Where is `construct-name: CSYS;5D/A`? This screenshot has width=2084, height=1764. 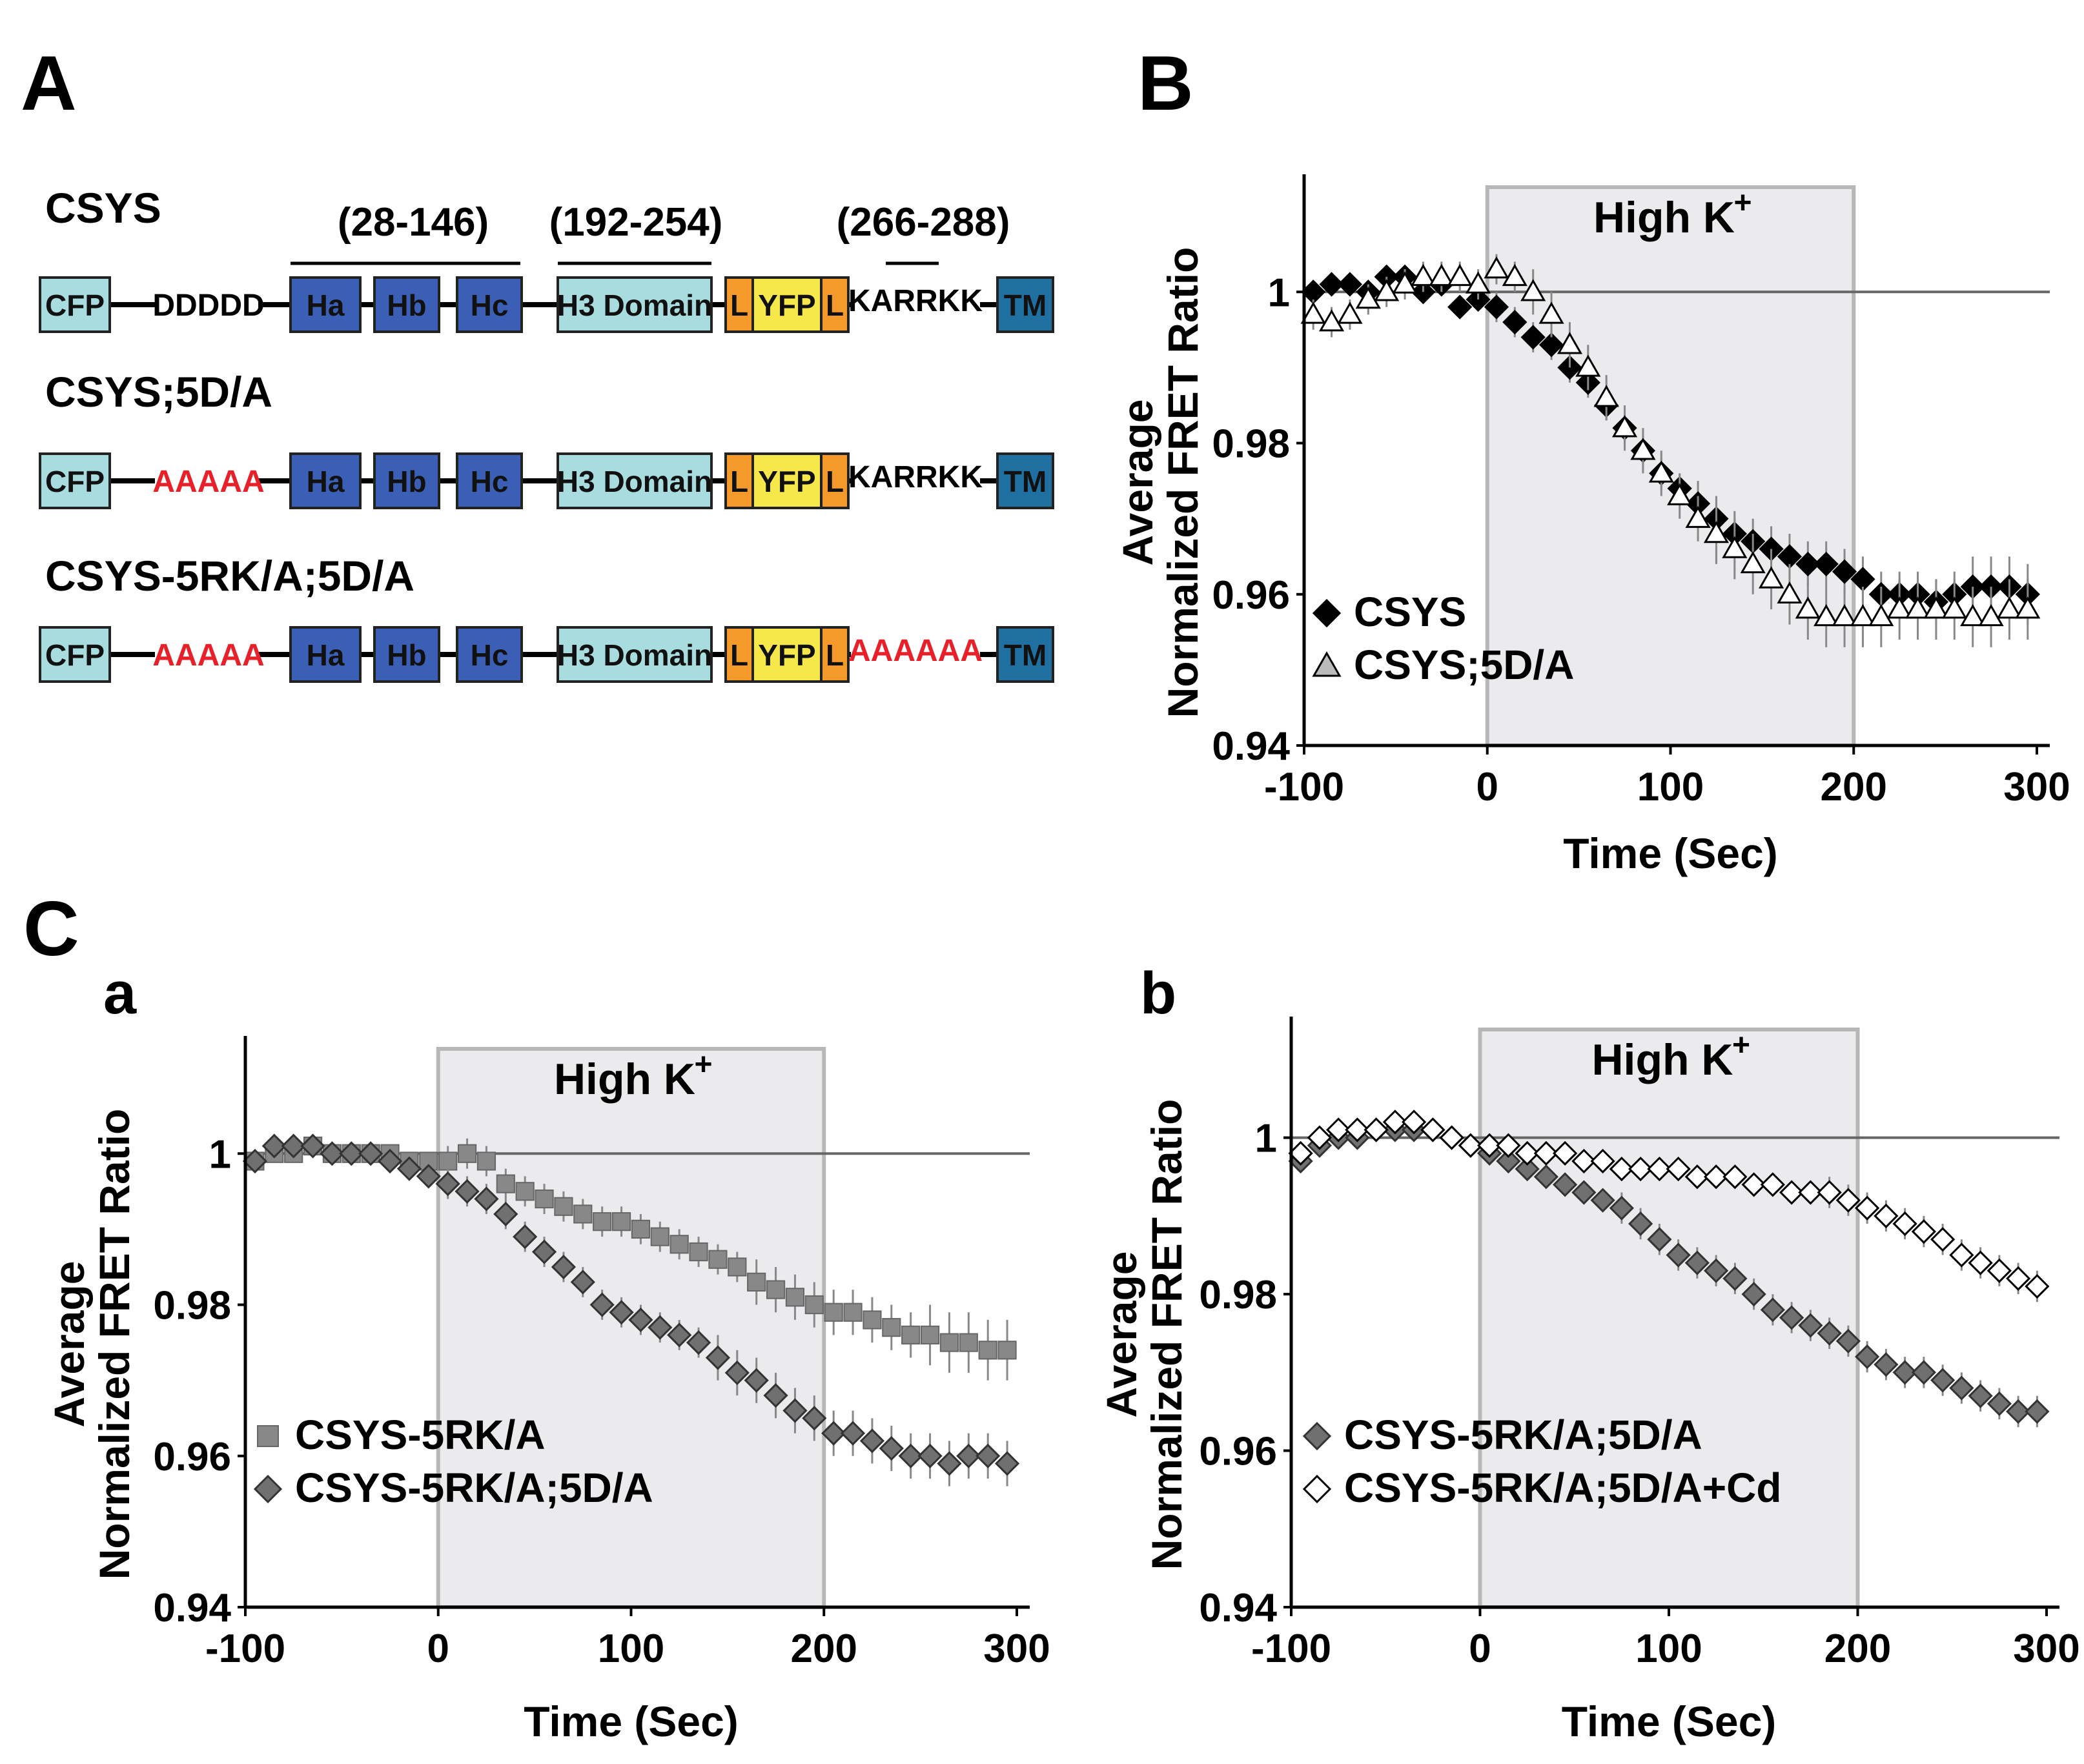 construct-name: CSYS;5D/A is located at coordinates (158, 392).